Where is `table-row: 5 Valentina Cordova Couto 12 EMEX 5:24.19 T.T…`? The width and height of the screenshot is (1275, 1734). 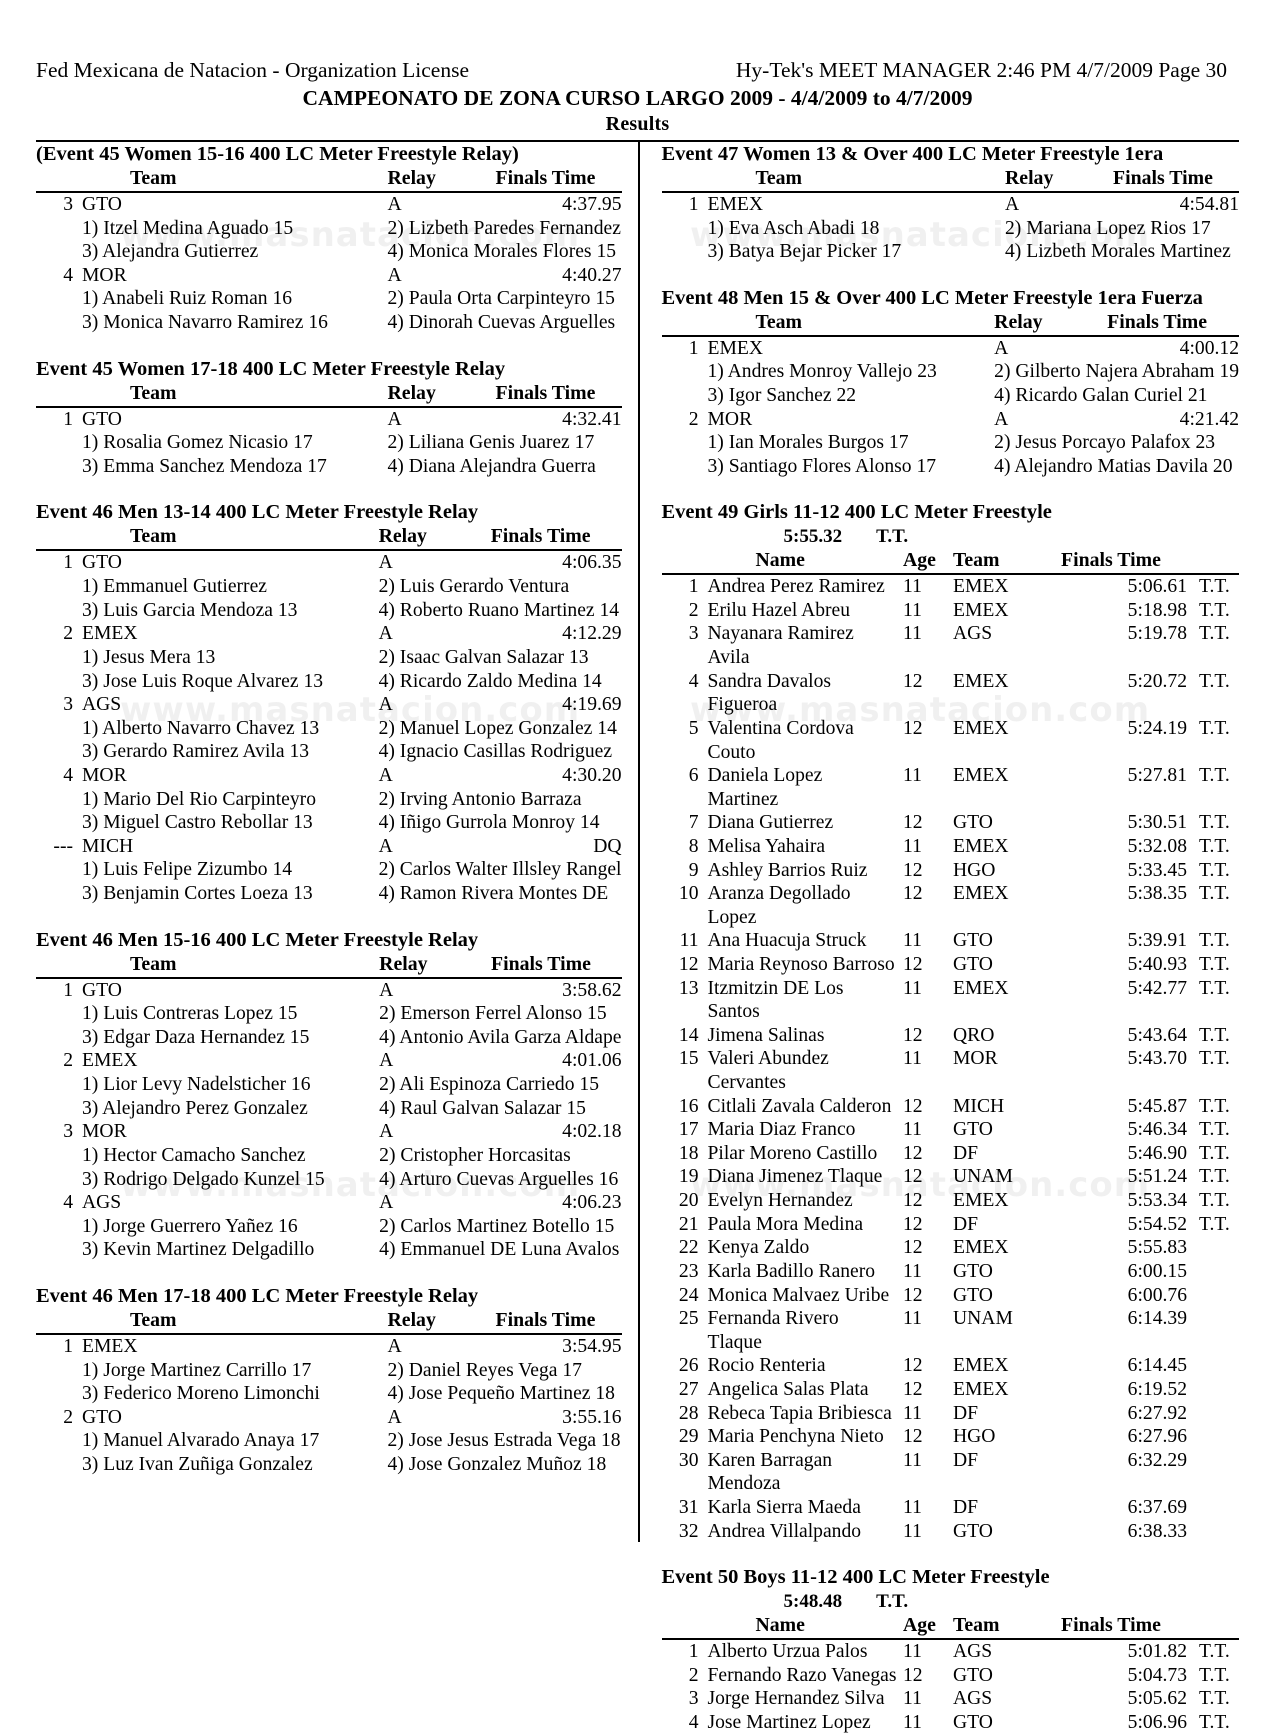 table-row: 5 Valentina Cordova Couto 12 EMEX 5:24.19 T.T… is located at coordinates (951, 740).